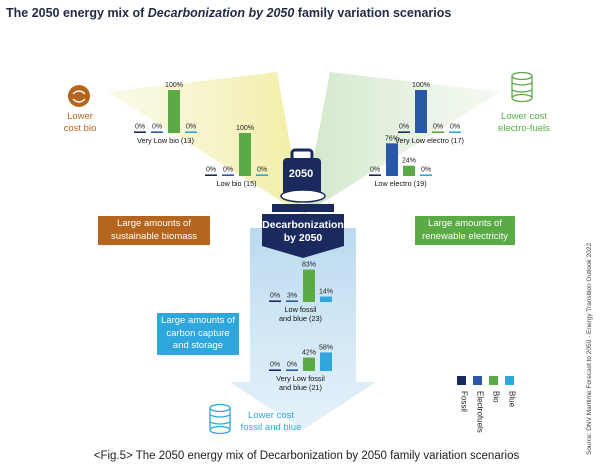  Describe the element at coordinates (303, 329) in the screenshot. I see `fossil-wedge` at that location.